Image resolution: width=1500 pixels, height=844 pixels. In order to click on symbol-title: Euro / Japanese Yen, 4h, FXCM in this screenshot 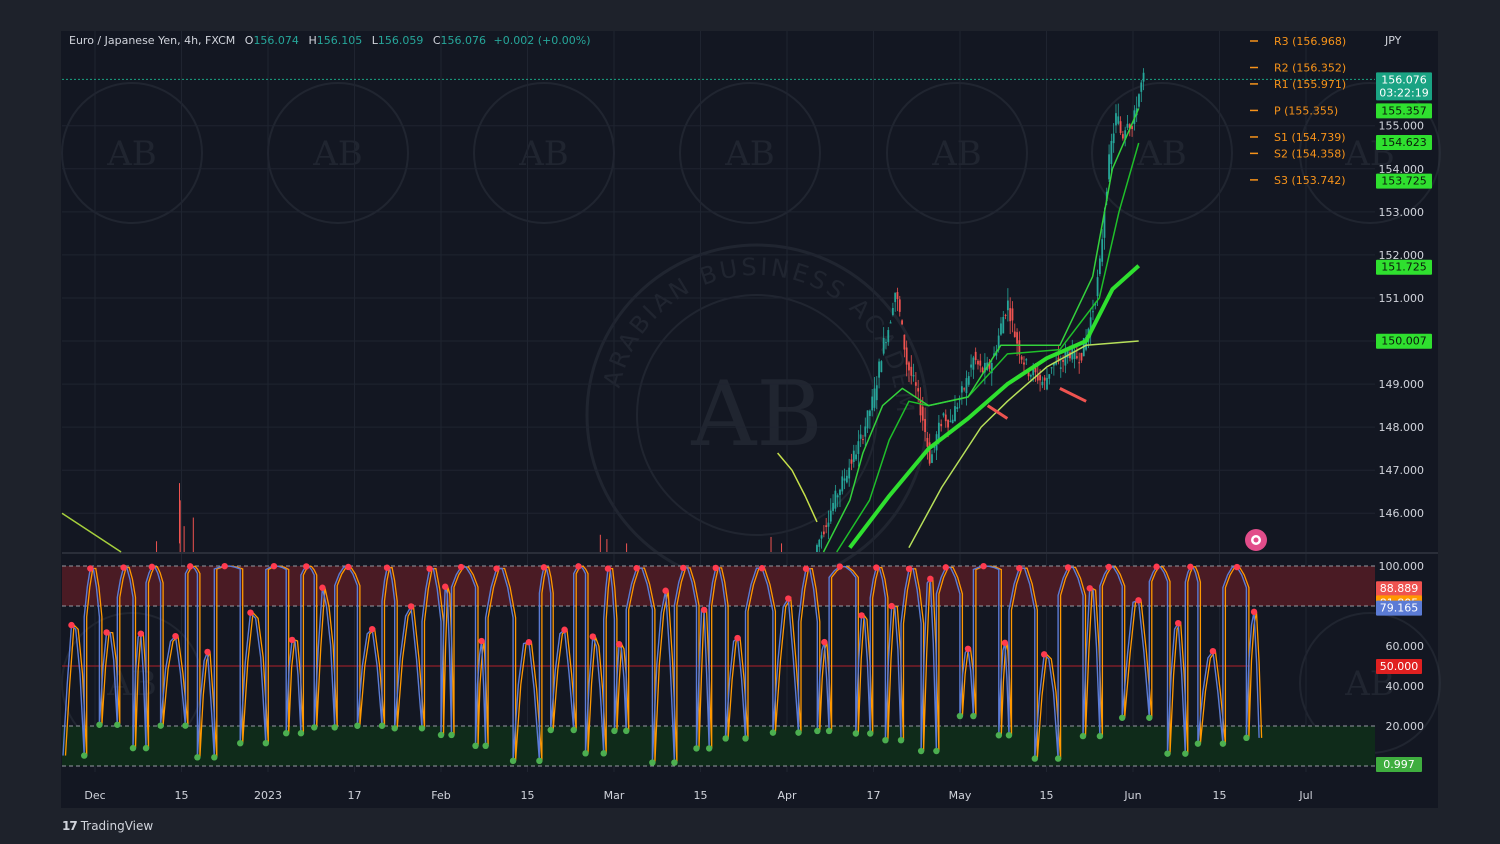, I will do `click(152, 40)`.